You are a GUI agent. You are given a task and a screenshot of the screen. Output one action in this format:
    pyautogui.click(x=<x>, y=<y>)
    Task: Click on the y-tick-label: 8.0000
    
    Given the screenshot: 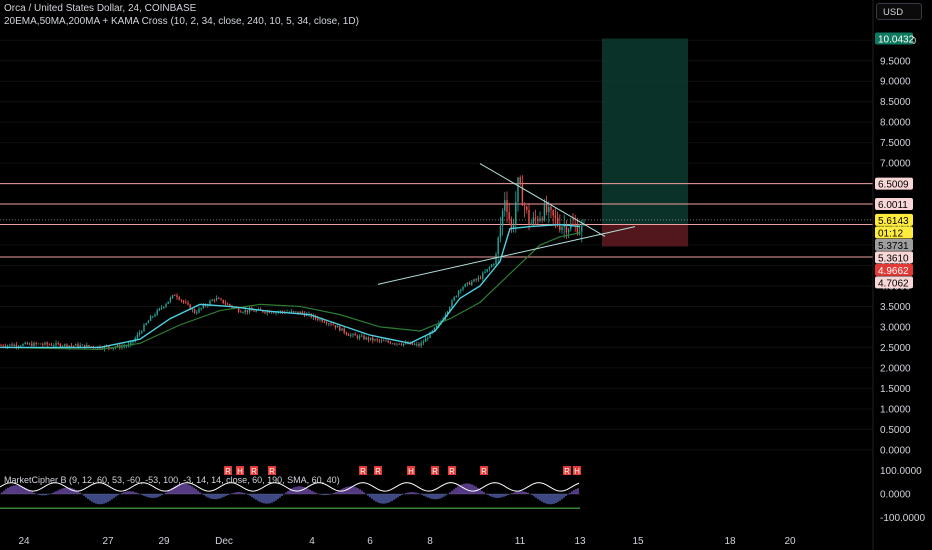 What is the action you would take?
    pyautogui.click(x=895, y=123)
    